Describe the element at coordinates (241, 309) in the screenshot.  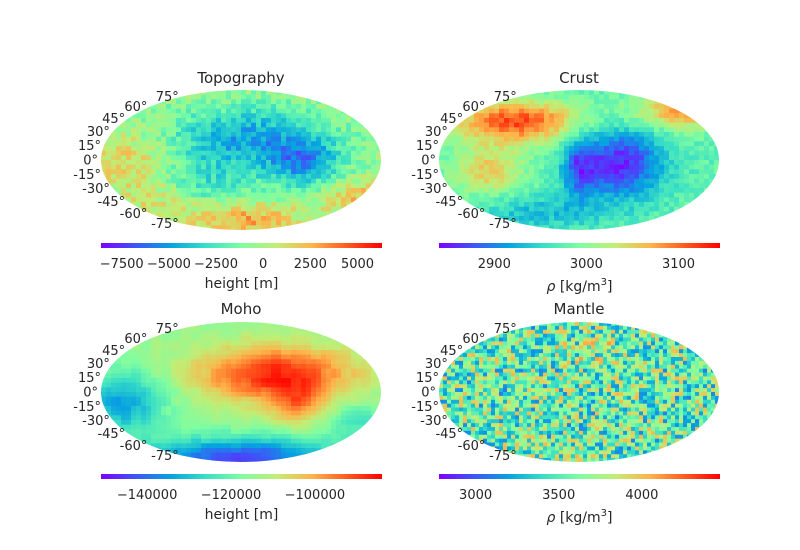
I see `panel-title: Moho` at that location.